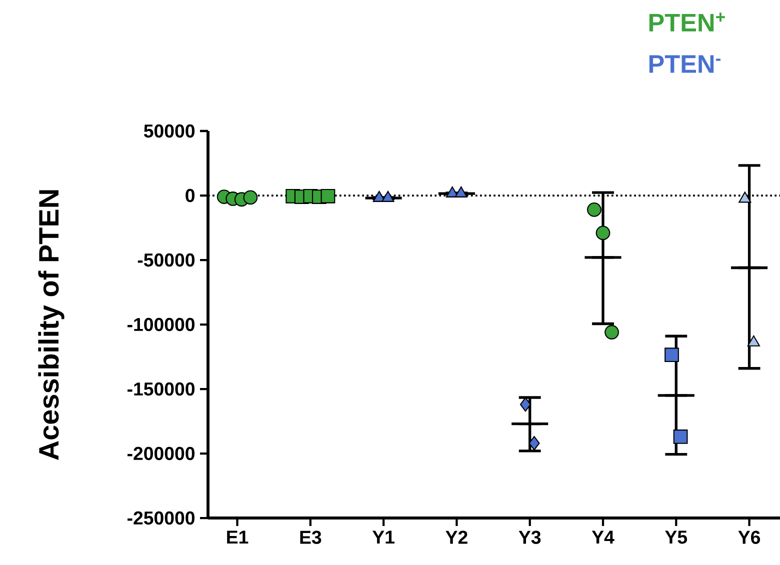 The width and height of the screenshot is (780, 565). What do you see at coordinates (311, 537) in the screenshot?
I see `x-tick-label: E3` at bounding box center [311, 537].